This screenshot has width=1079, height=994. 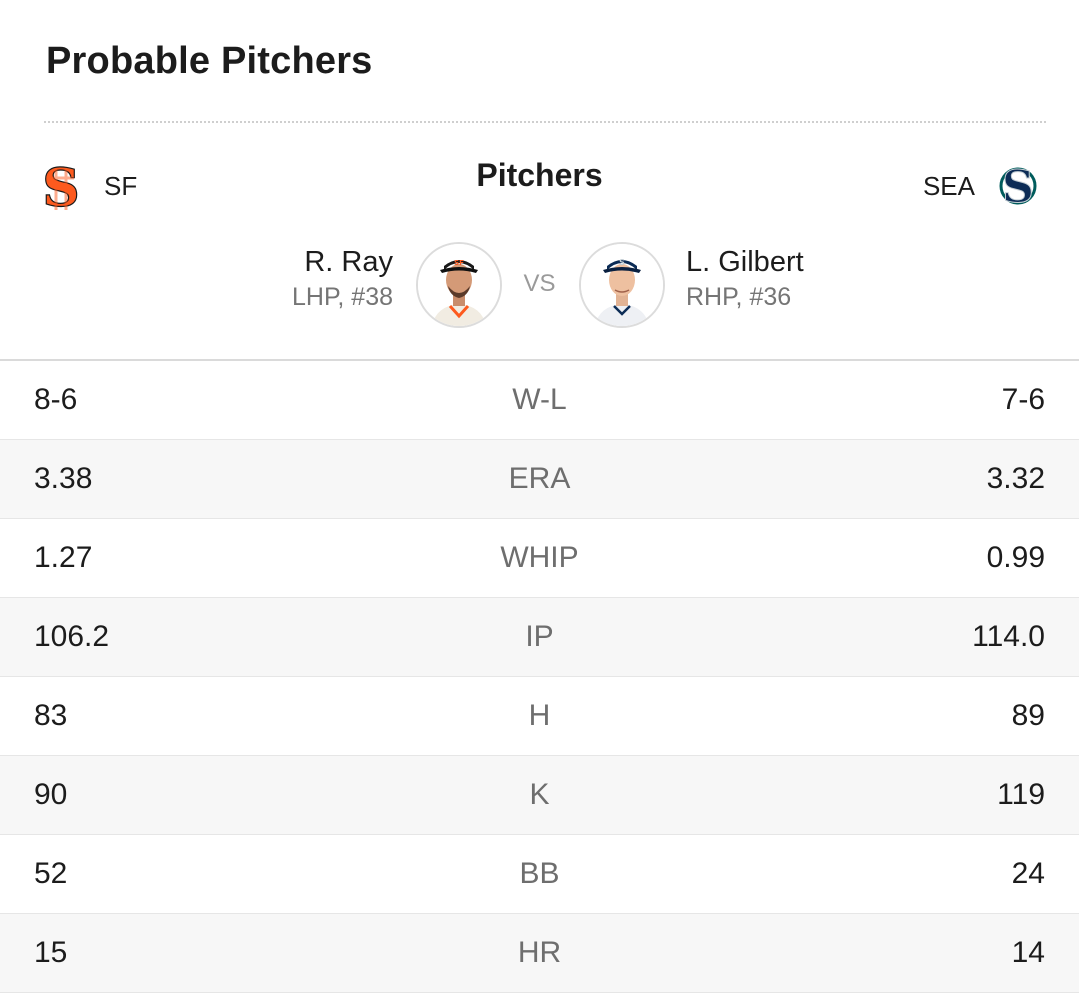 I want to click on stat-right-value: 14, so click(x=1028, y=952).